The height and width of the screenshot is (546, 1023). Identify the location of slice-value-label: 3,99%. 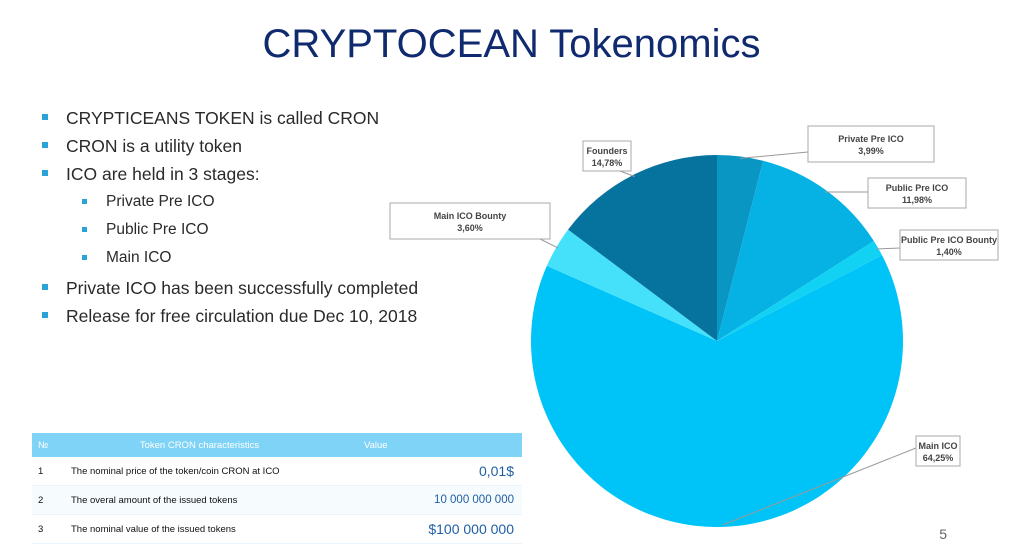
(871, 151).